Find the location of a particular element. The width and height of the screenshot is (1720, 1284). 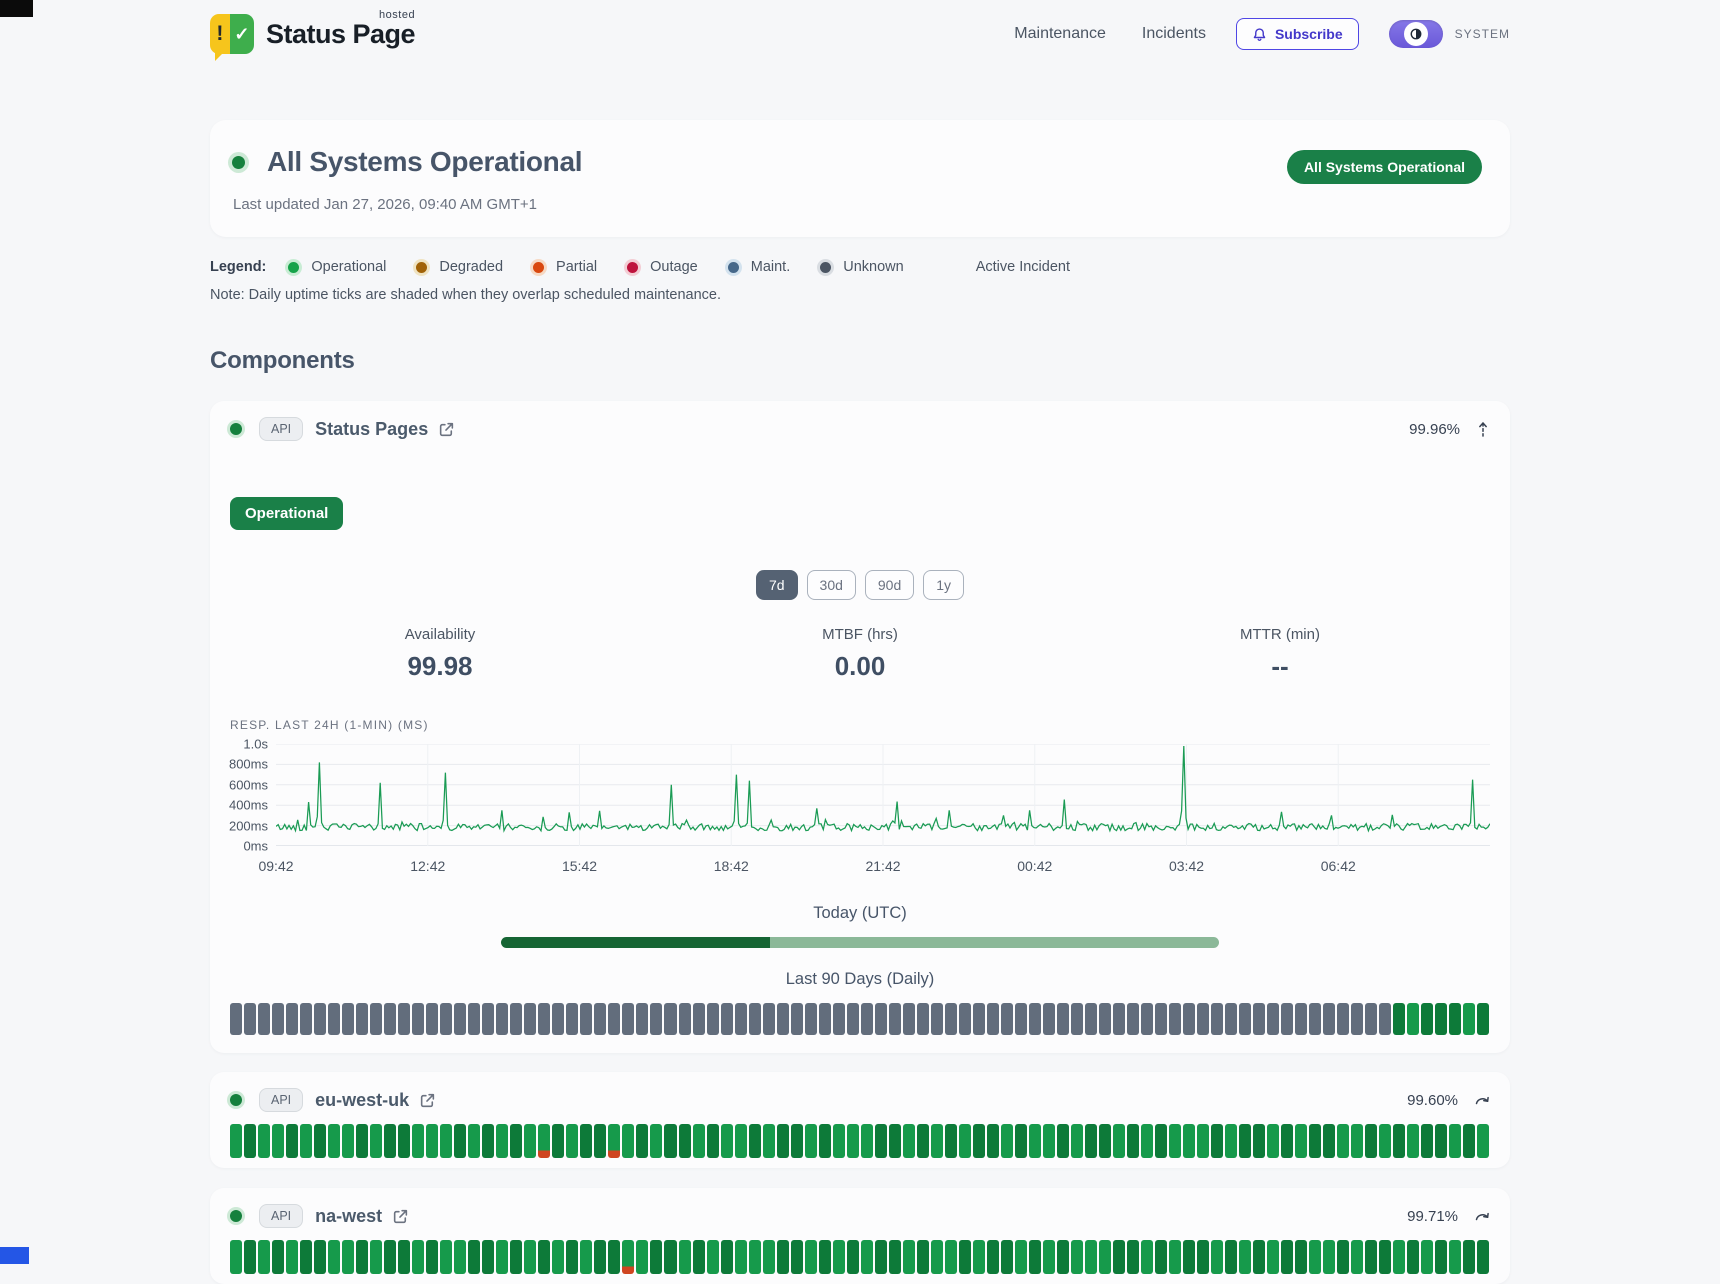

nav-link-incidents: Incidents is located at coordinates (1173, 33).